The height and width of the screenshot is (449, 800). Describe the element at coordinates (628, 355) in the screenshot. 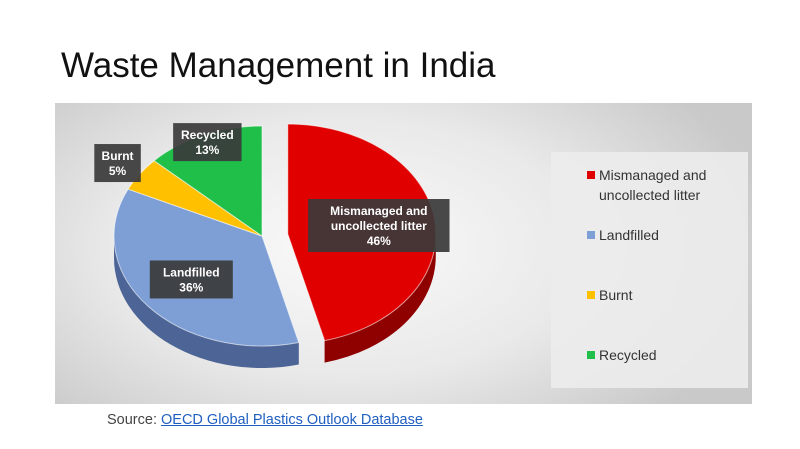

I see `legend-label: Recycled` at that location.